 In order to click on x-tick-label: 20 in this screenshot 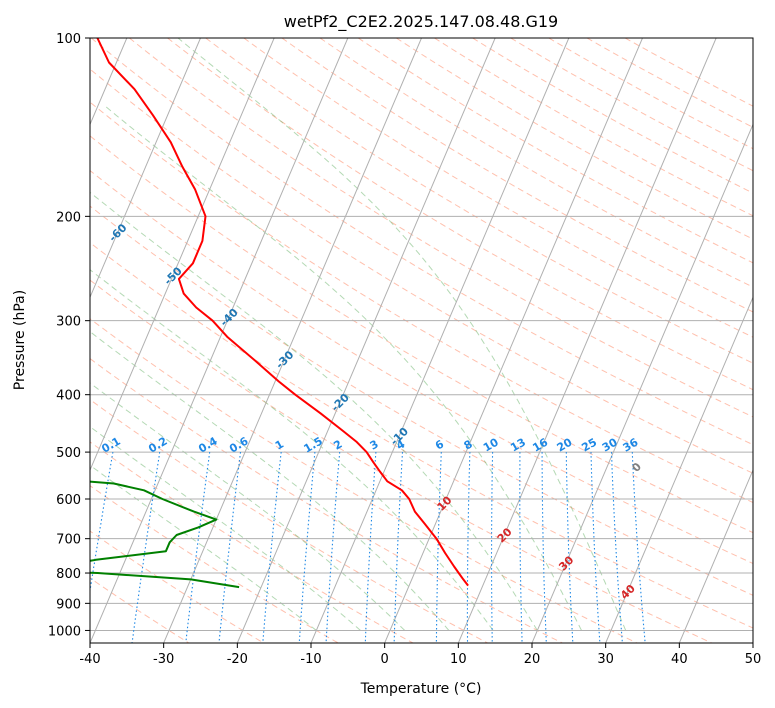, I will do `click(532, 659)`.